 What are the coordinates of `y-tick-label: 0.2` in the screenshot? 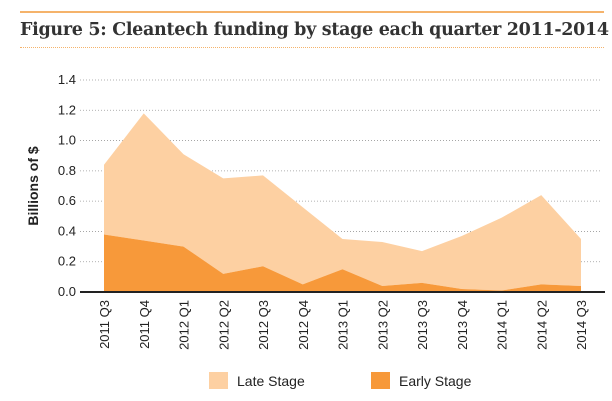 It's located at (67, 261).